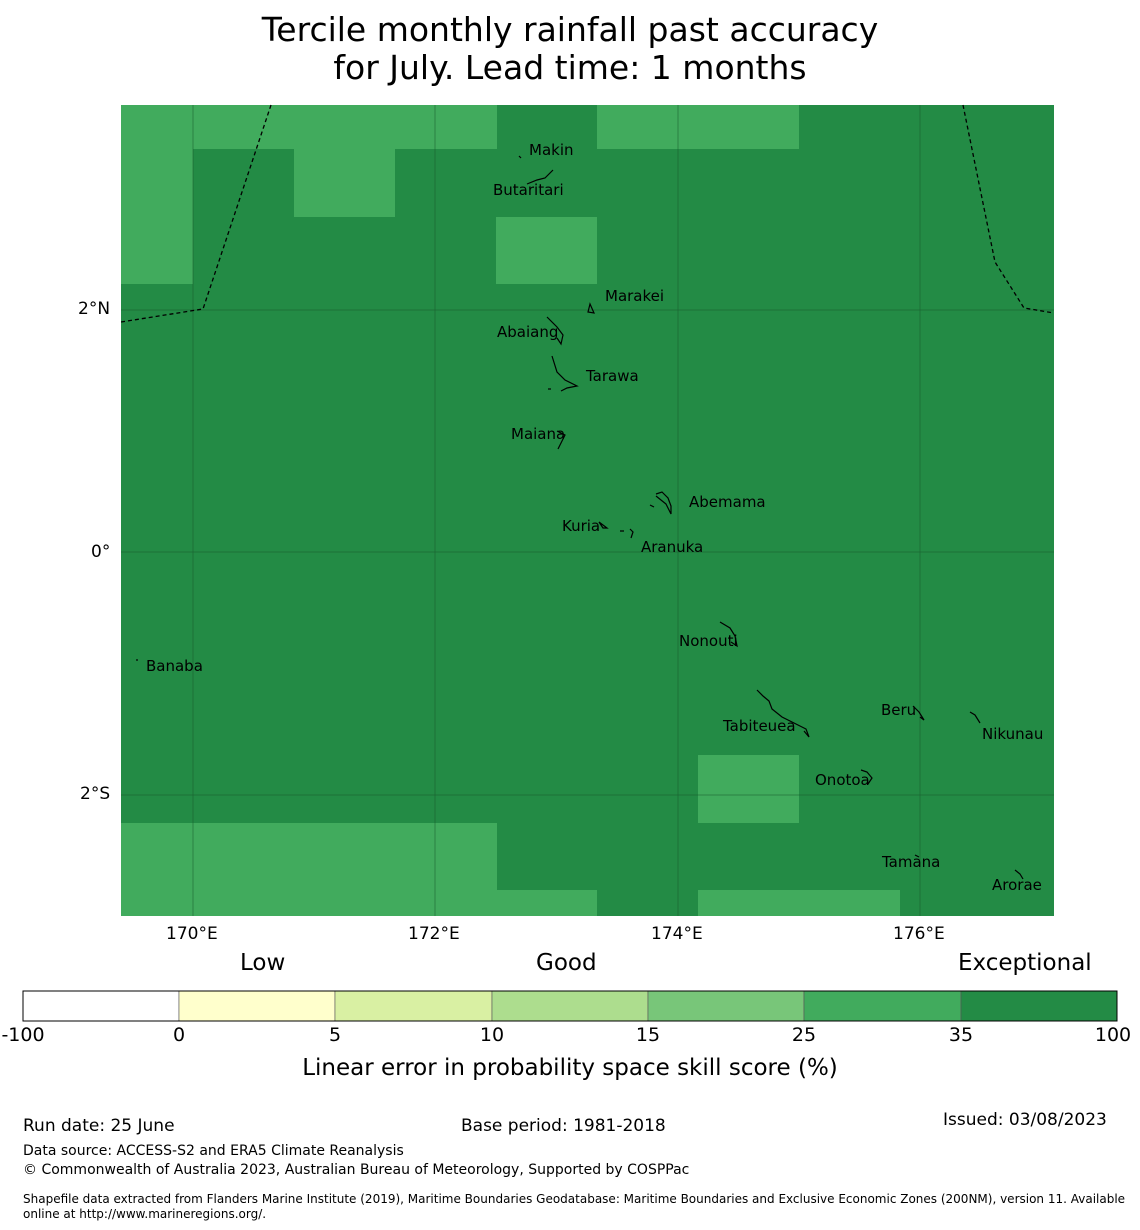 This screenshot has width=1140, height=1230. Describe the element at coordinates (196, 213) in the screenshot. I see `eez-boundary-west` at that location.